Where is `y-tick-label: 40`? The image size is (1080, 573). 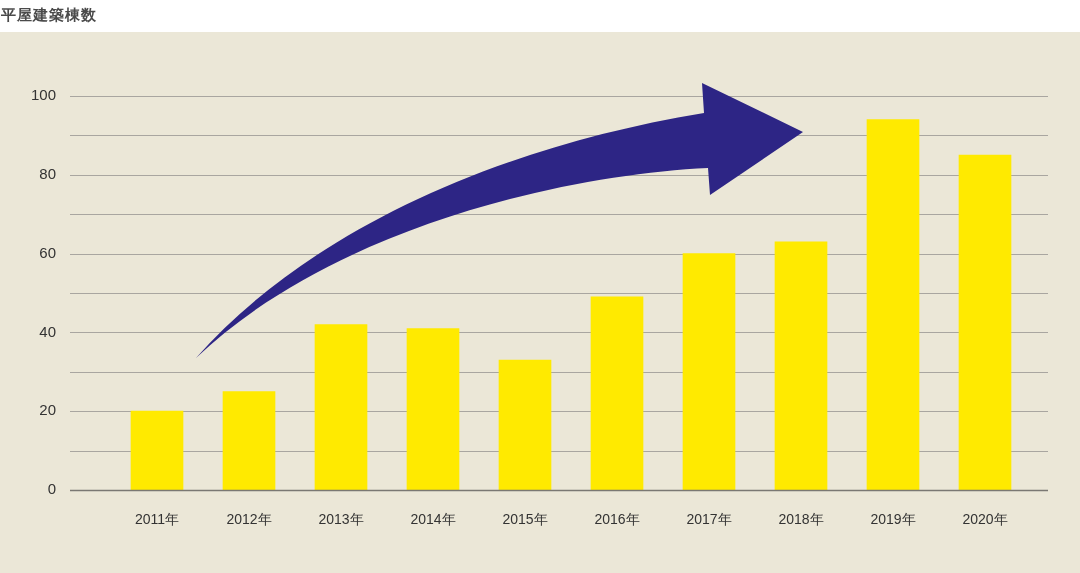
y-tick-label: 40 is located at coordinates (47, 331).